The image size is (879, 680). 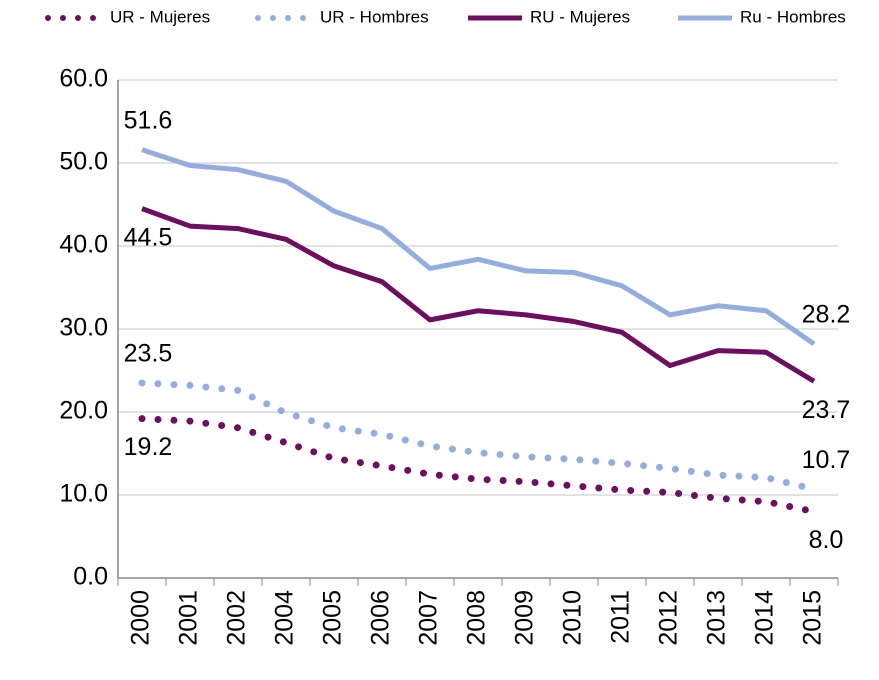 What do you see at coordinates (148, 237) in the screenshot?
I see `data-label: 44.5` at bounding box center [148, 237].